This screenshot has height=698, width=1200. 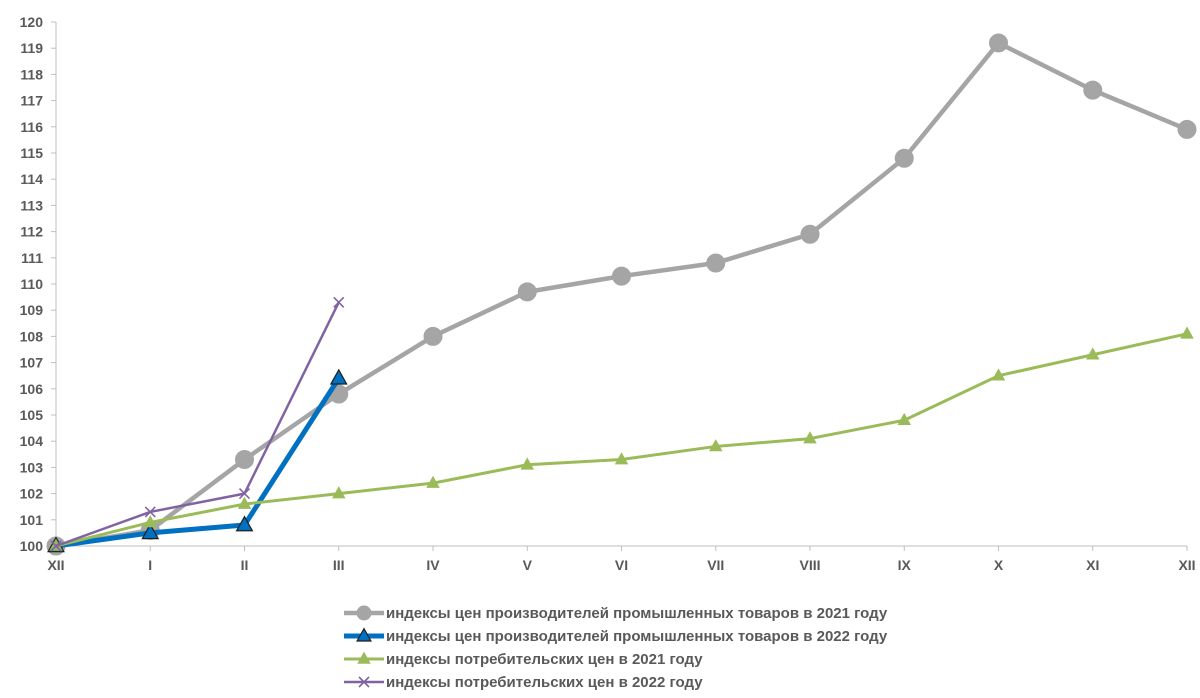 What do you see at coordinates (31, 205) in the screenshot?
I see `y-tick-label: 113` at bounding box center [31, 205].